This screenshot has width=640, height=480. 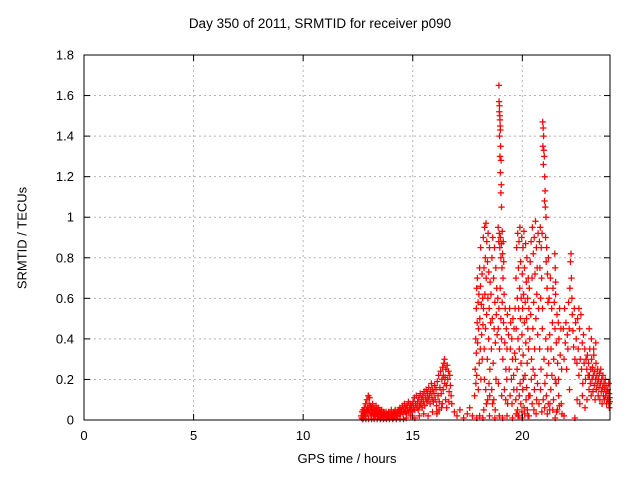 What do you see at coordinates (65, 136) in the screenshot?
I see `y-tick-label: 1.4` at bounding box center [65, 136].